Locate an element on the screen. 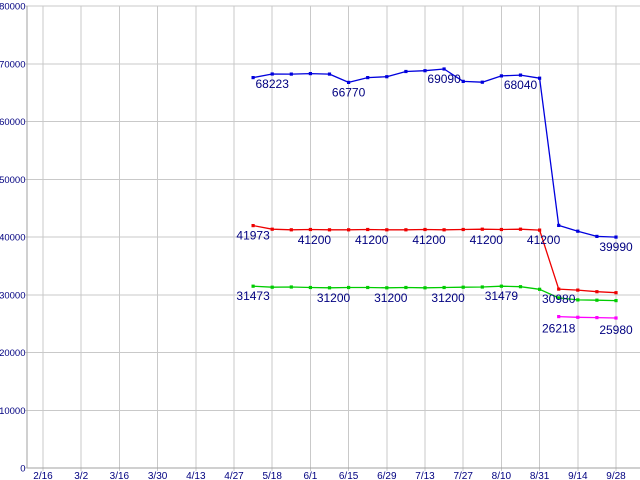 The width and height of the screenshot is (640, 480). magenta-series-line is located at coordinates (587, 317).